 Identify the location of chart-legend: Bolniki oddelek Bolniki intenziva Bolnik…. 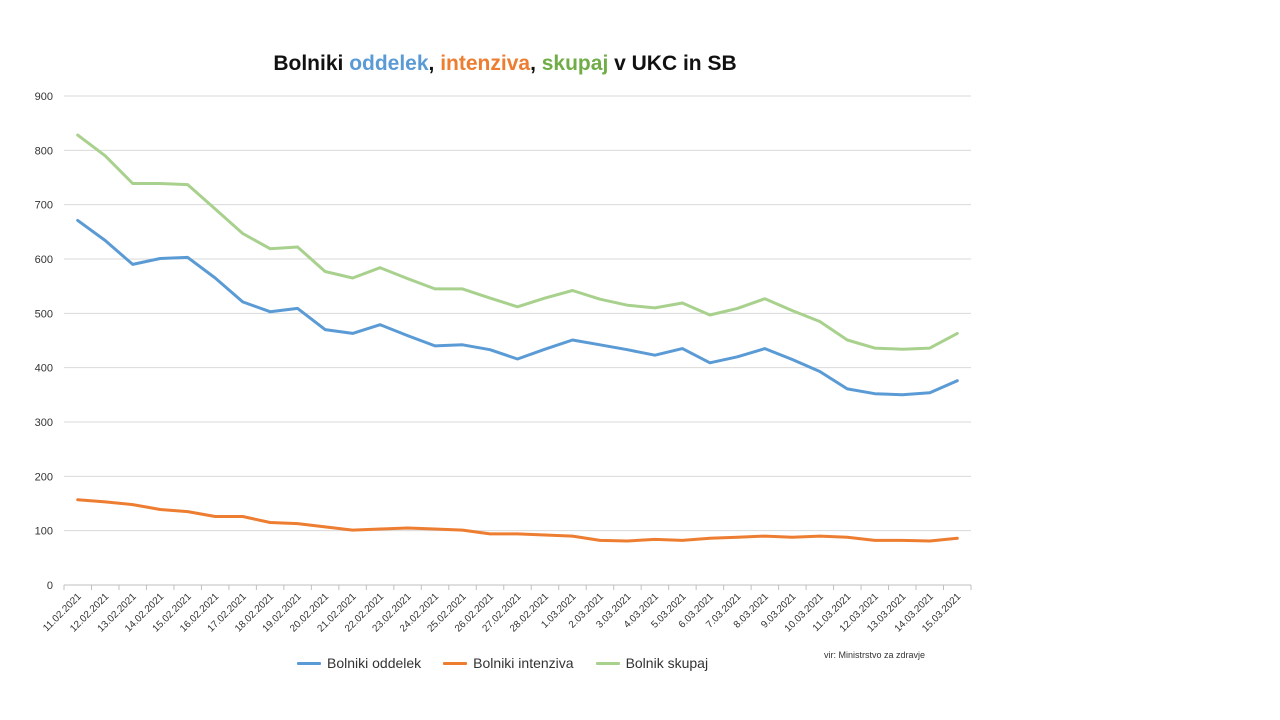
(502, 663).